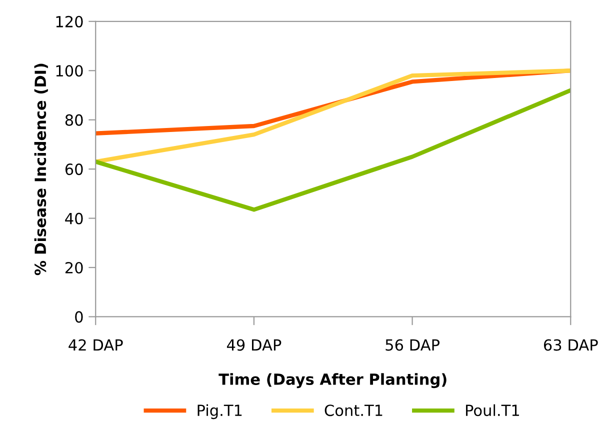 This screenshot has height=428, width=609. Describe the element at coordinates (41, 170) in the screenshot. I see `y-axis-title: % Disease Incidence (DI)` at that location.